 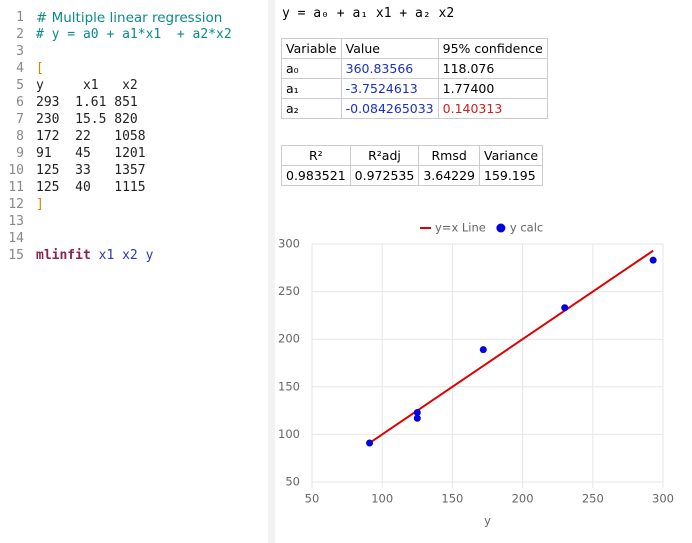 What do you see at coordinates (289, 339) in the screenshot?
I see `y-tick-label: 200` at bounding box center [289, 339].